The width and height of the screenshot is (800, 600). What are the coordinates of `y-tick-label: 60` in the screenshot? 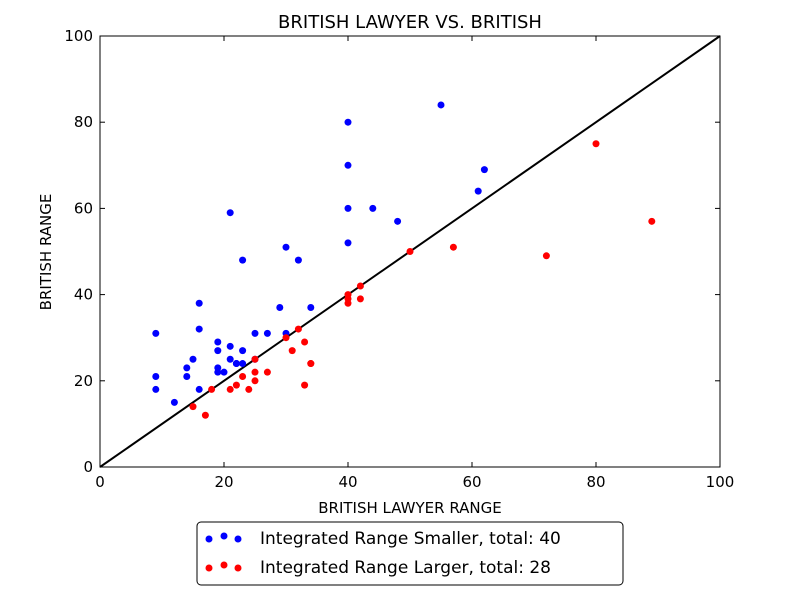 It's located at (83, 208).